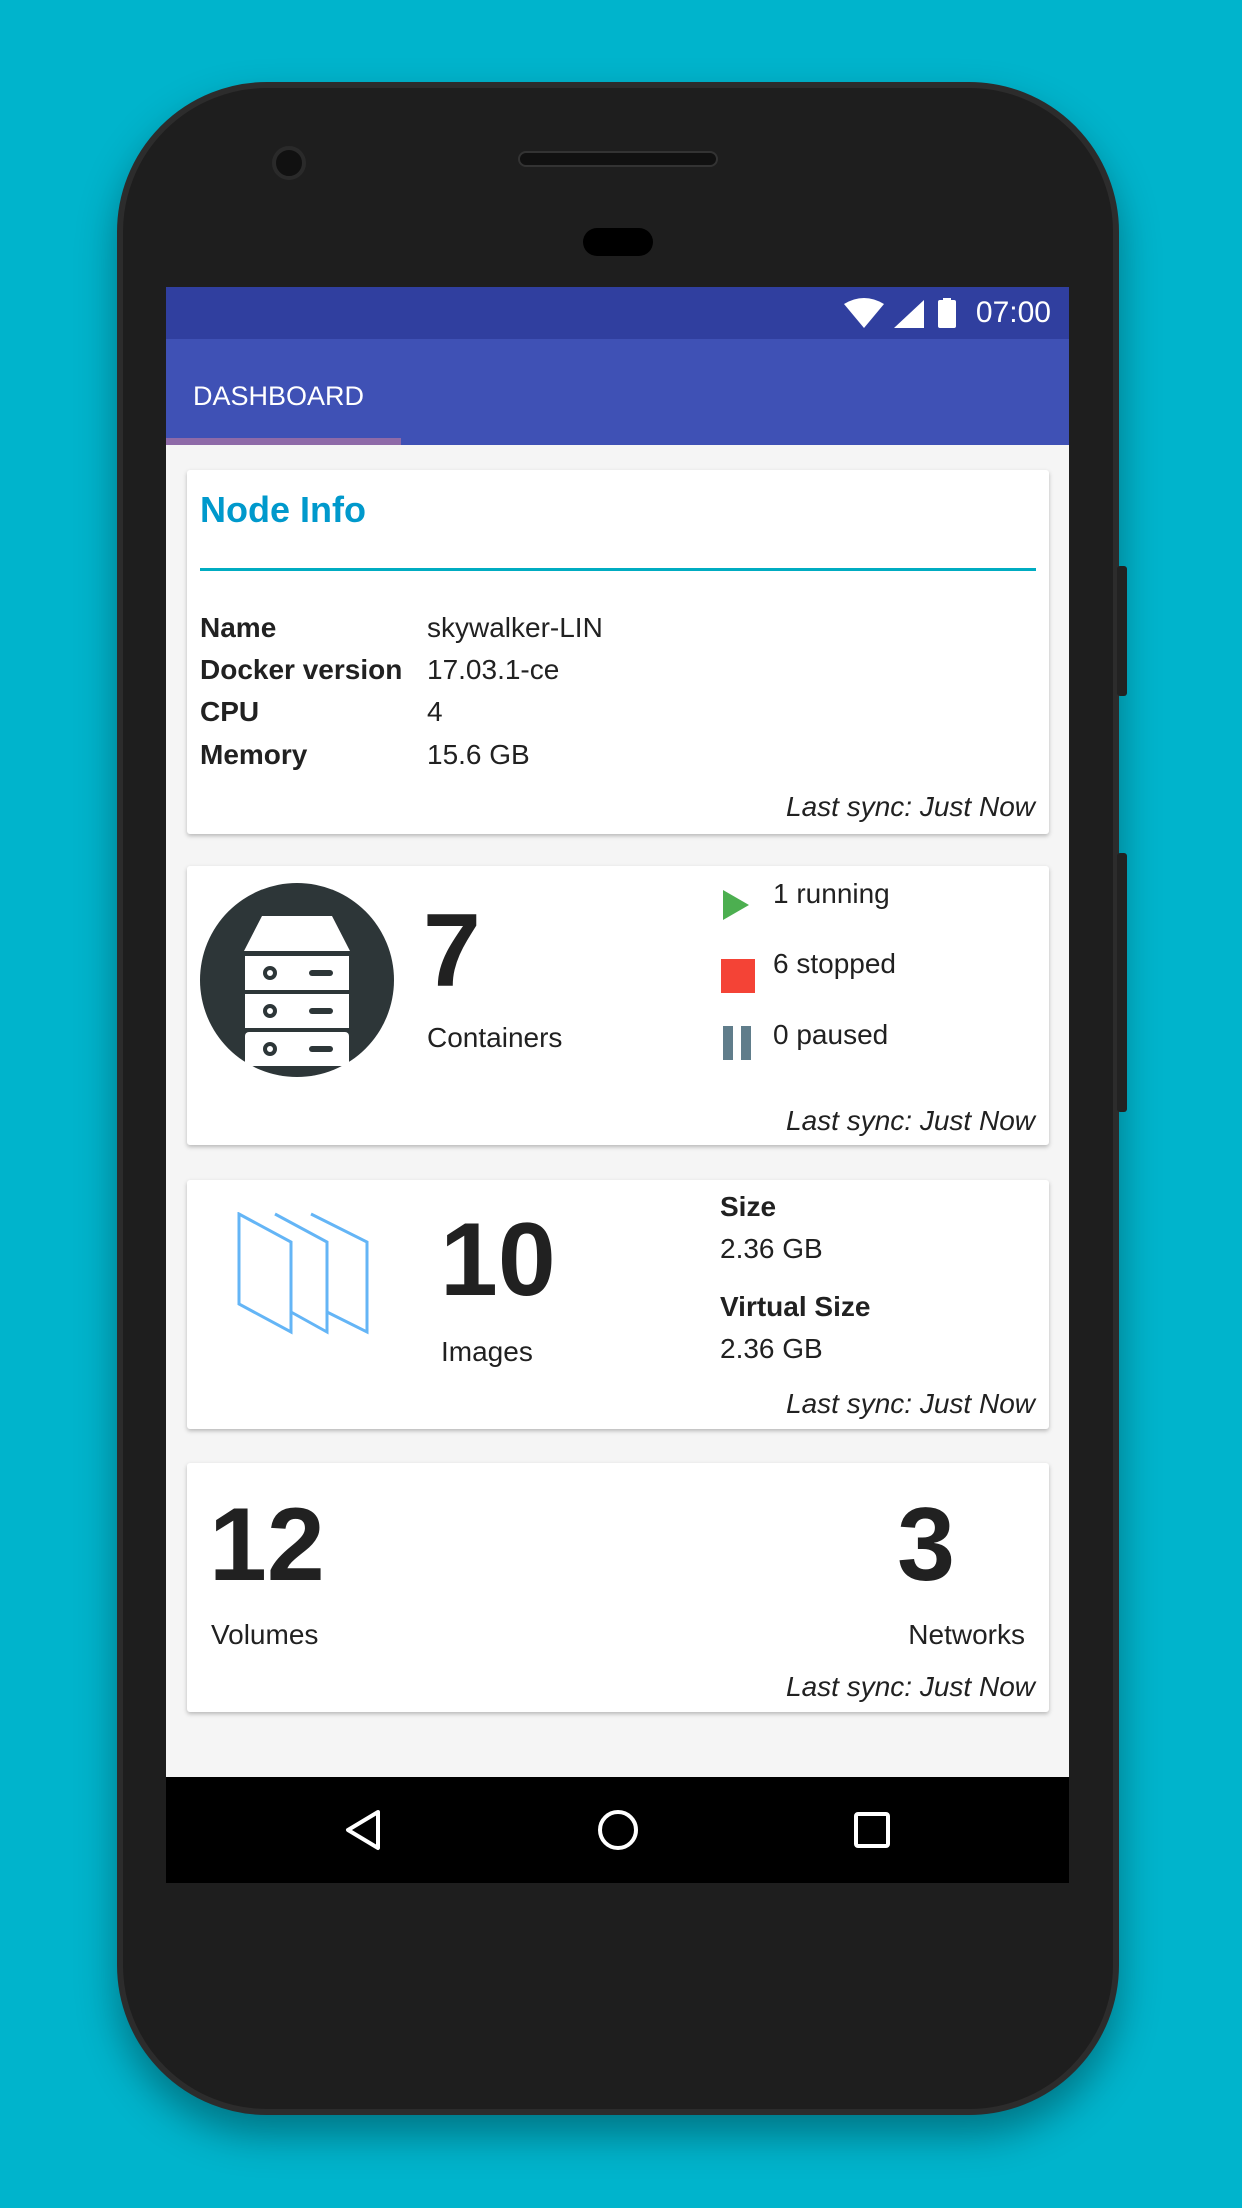 Image resolution: width=1242 pixels, height=2208 pixels. What do you see at coordinates (478, 754) in the screenshot?
I see `memory-value: 15.6 GB` at bounding box center [478, 754].